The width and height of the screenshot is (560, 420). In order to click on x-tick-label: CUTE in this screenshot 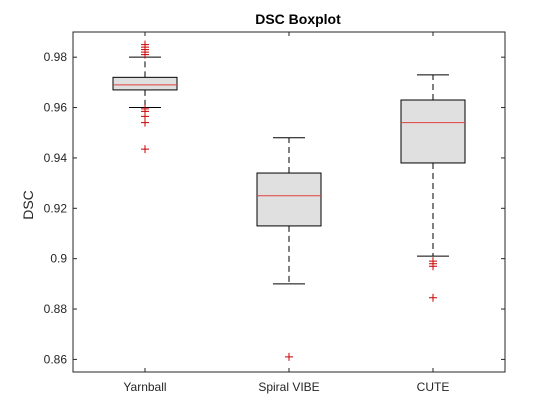, I will do `click(433, 387)`.